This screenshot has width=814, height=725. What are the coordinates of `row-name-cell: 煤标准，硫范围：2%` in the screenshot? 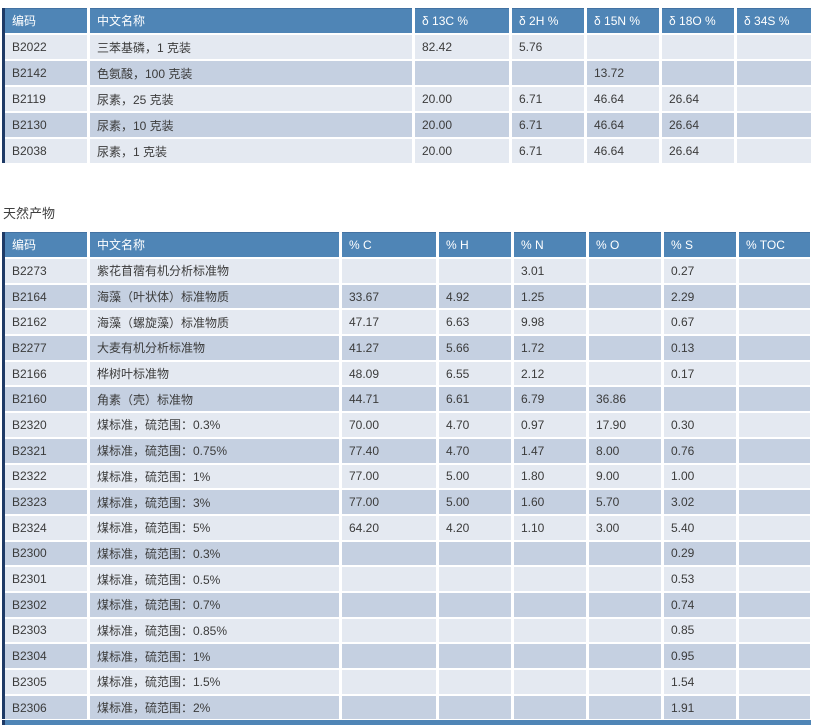 It's located at (214, 707).